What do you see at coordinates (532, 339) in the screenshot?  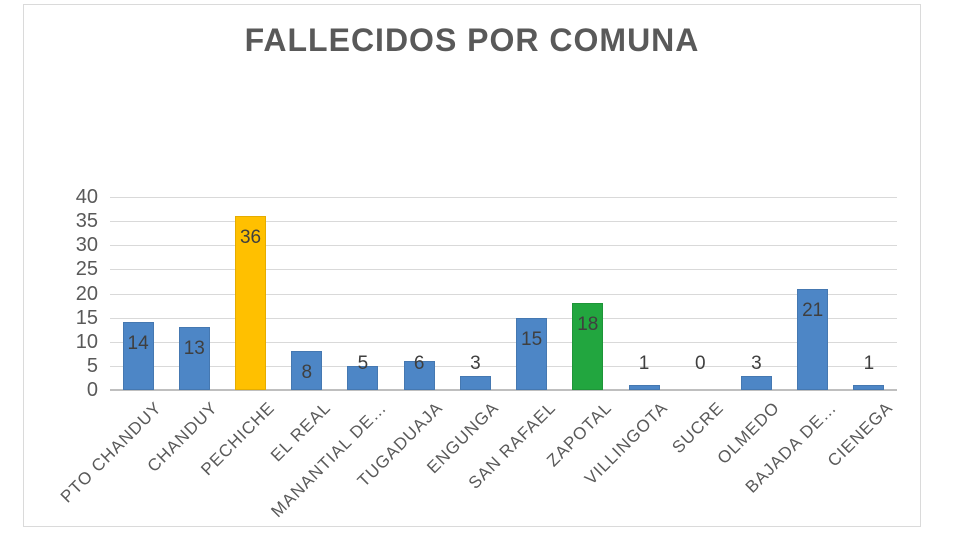 I see `bar-value-label: 15` at bounding box center [532, 339].